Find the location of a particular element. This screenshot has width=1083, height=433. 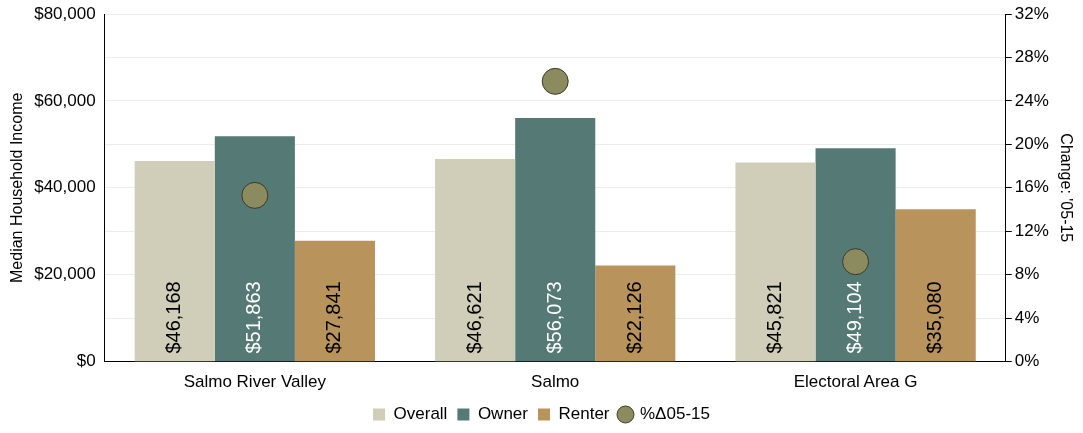

x-tick-label: Electoral Area G is located at coordinates (855, 382).